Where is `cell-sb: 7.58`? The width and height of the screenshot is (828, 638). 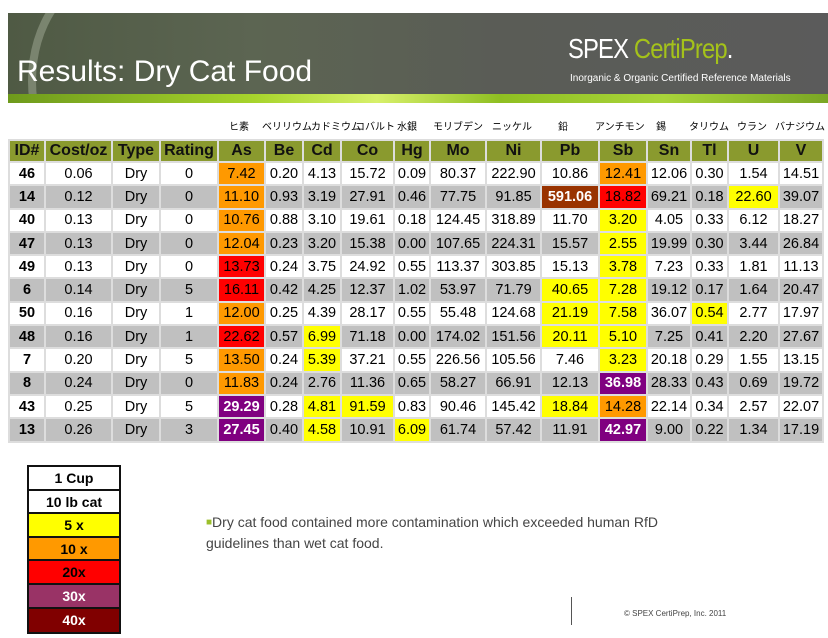
cell-sb: 7.58 is located at coordinates (623, 313).